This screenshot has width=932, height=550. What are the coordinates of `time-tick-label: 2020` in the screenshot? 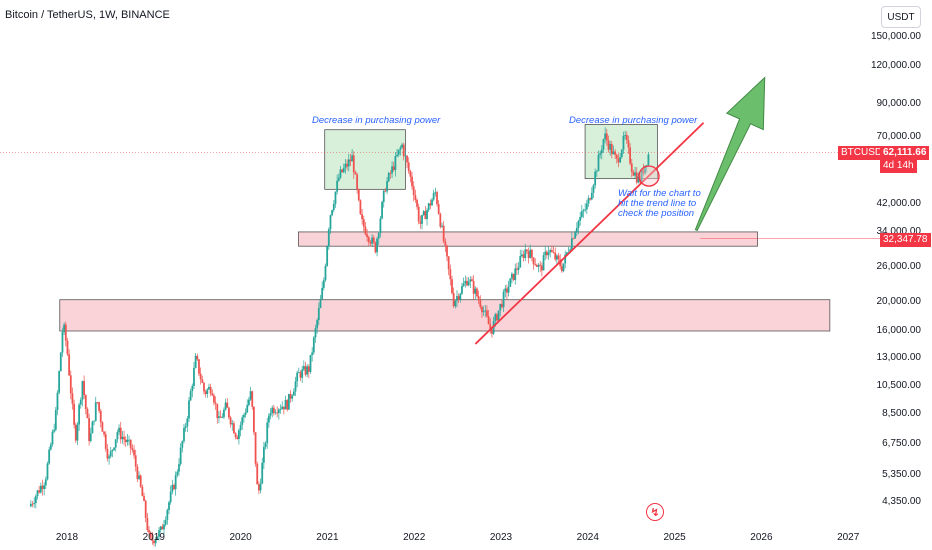 It's located at (240, 537).